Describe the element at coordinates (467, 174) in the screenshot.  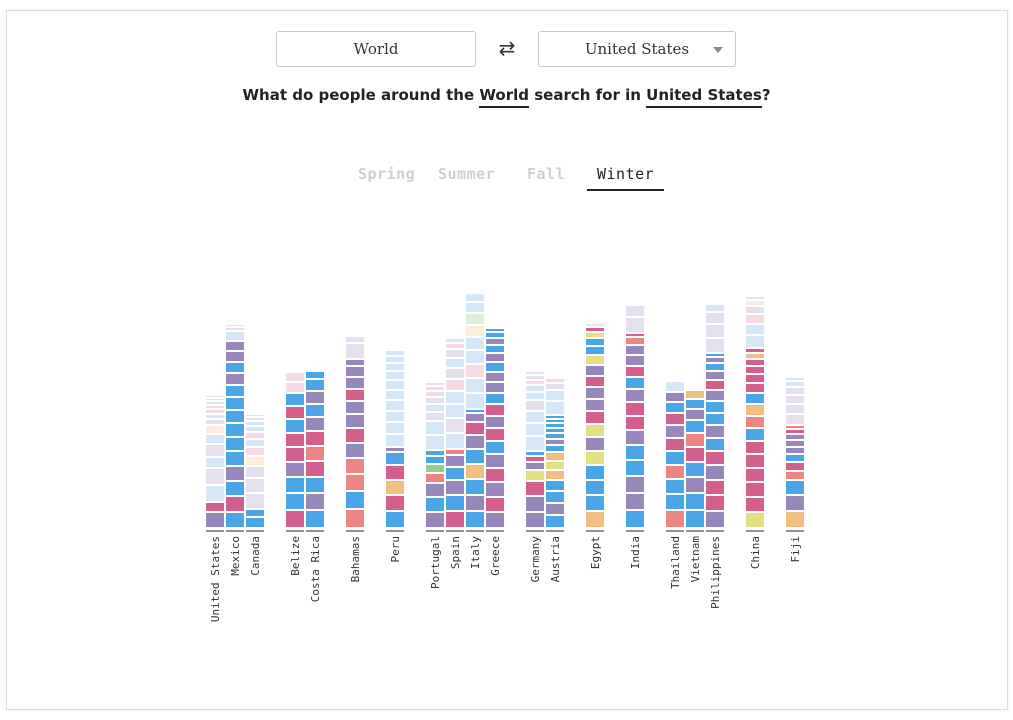
I see `tab-summer: Summer` at that location.